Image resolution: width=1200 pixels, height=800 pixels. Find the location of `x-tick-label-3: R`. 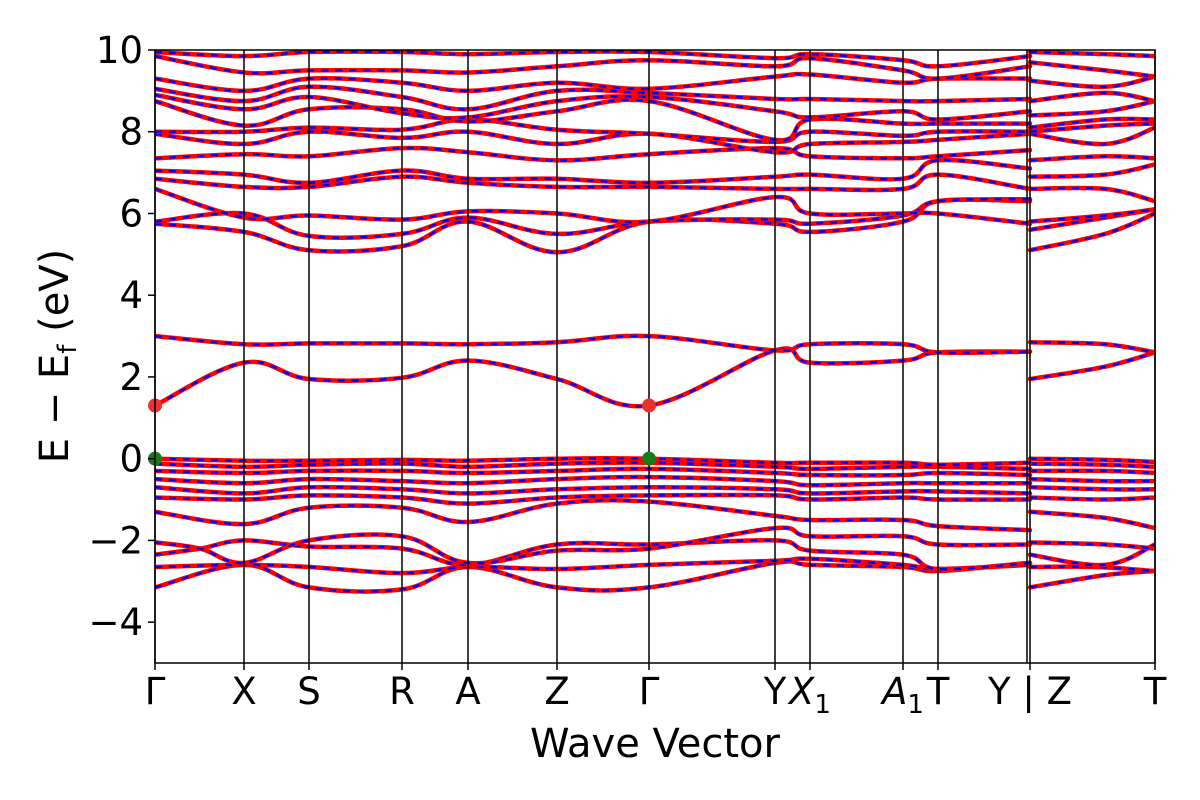

x-tick-label-3: R is located at coordinates (402, 691).